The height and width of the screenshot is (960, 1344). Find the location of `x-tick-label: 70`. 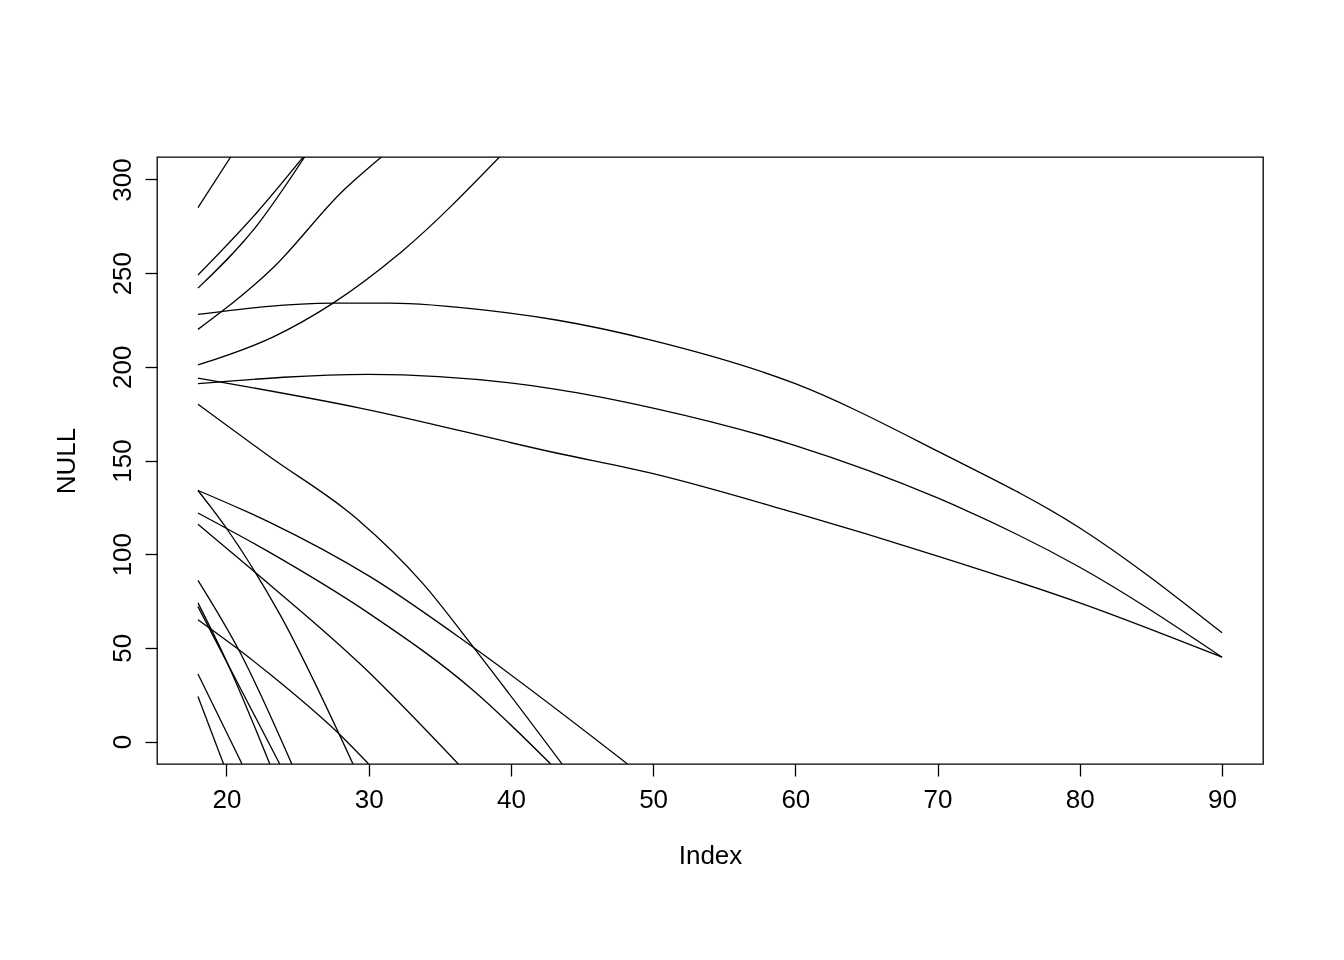

x-tick-label: 70 is located at coordinates (938, 798).